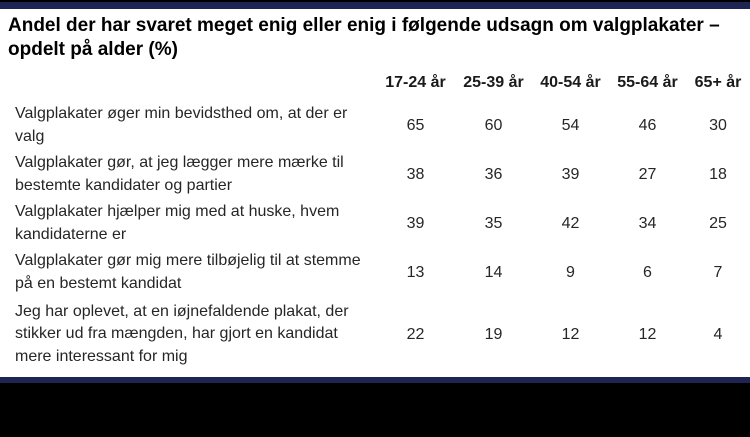 The height and width of the screenshot is (437, 750). Describe the element at coordinates (718, 334) in the screenshot. I see `table-cell: 4` at that location.